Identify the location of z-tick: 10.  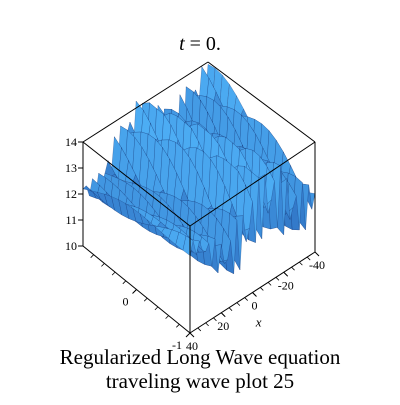
(74, 246).